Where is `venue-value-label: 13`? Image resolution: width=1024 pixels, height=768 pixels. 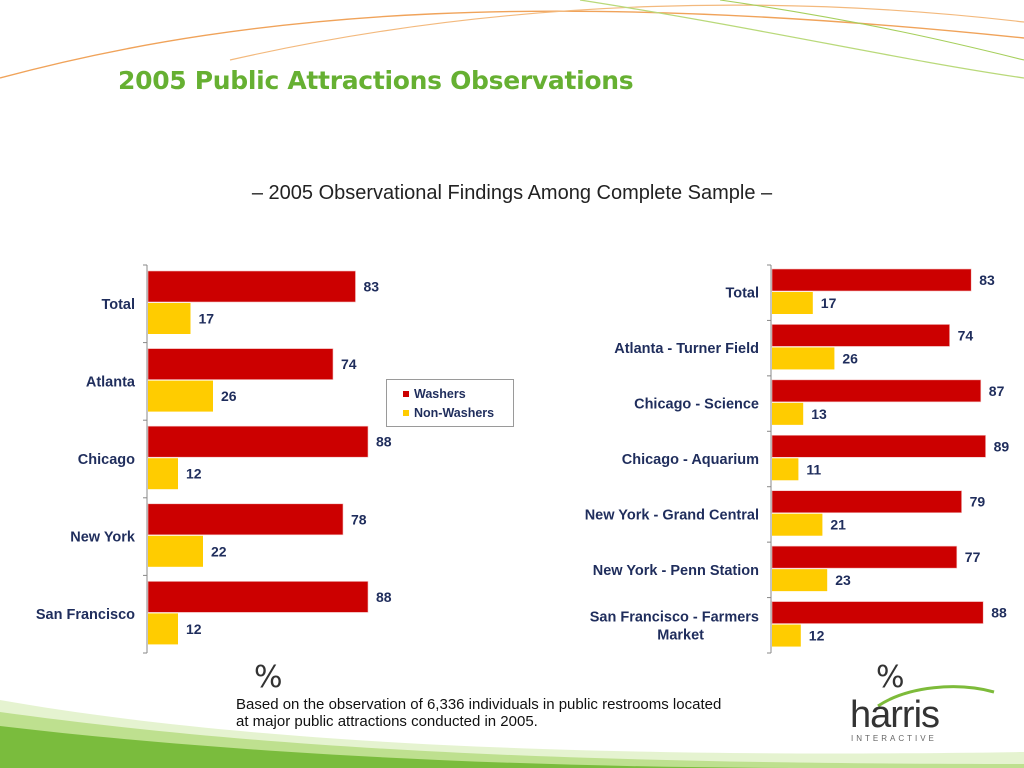 venue-value-label: 13 is located at coordinates (819, 414).